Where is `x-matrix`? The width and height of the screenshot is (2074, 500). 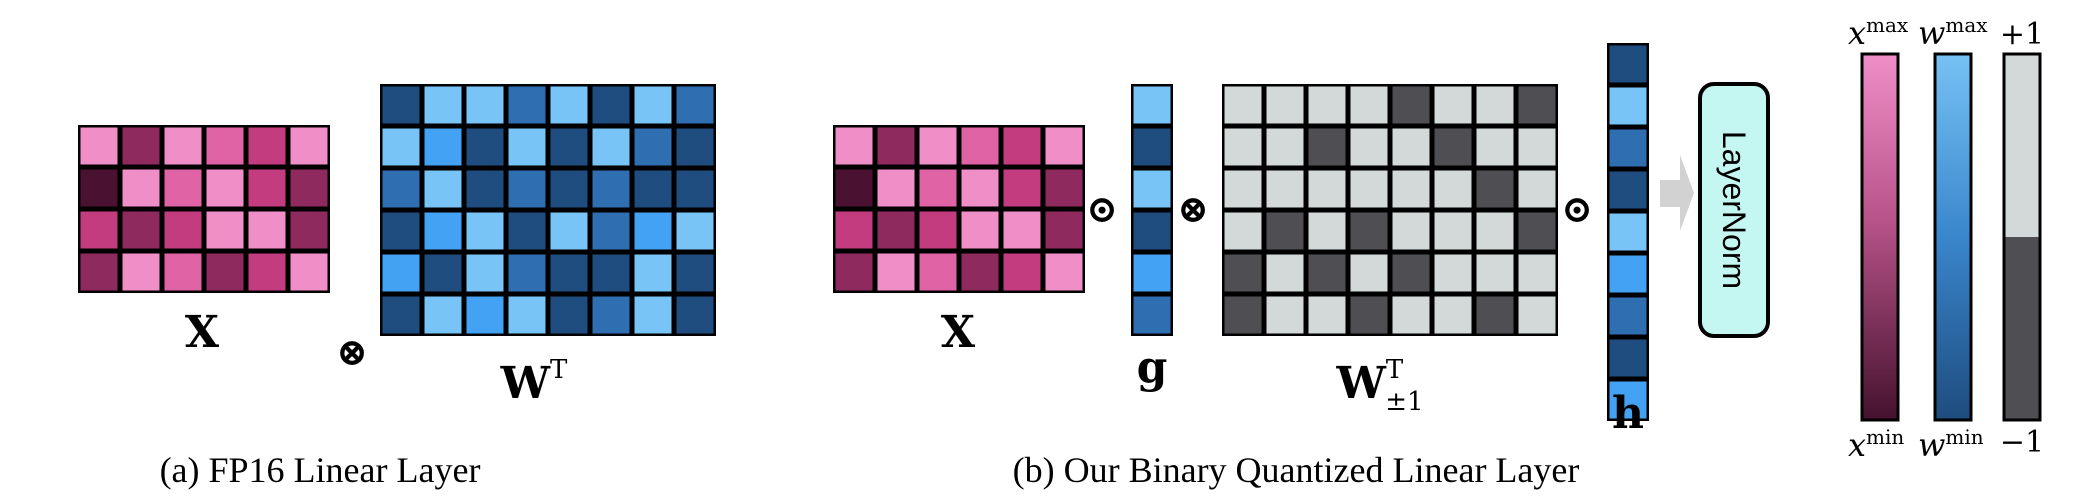
x-matrix is located at coordinates (204, 209).